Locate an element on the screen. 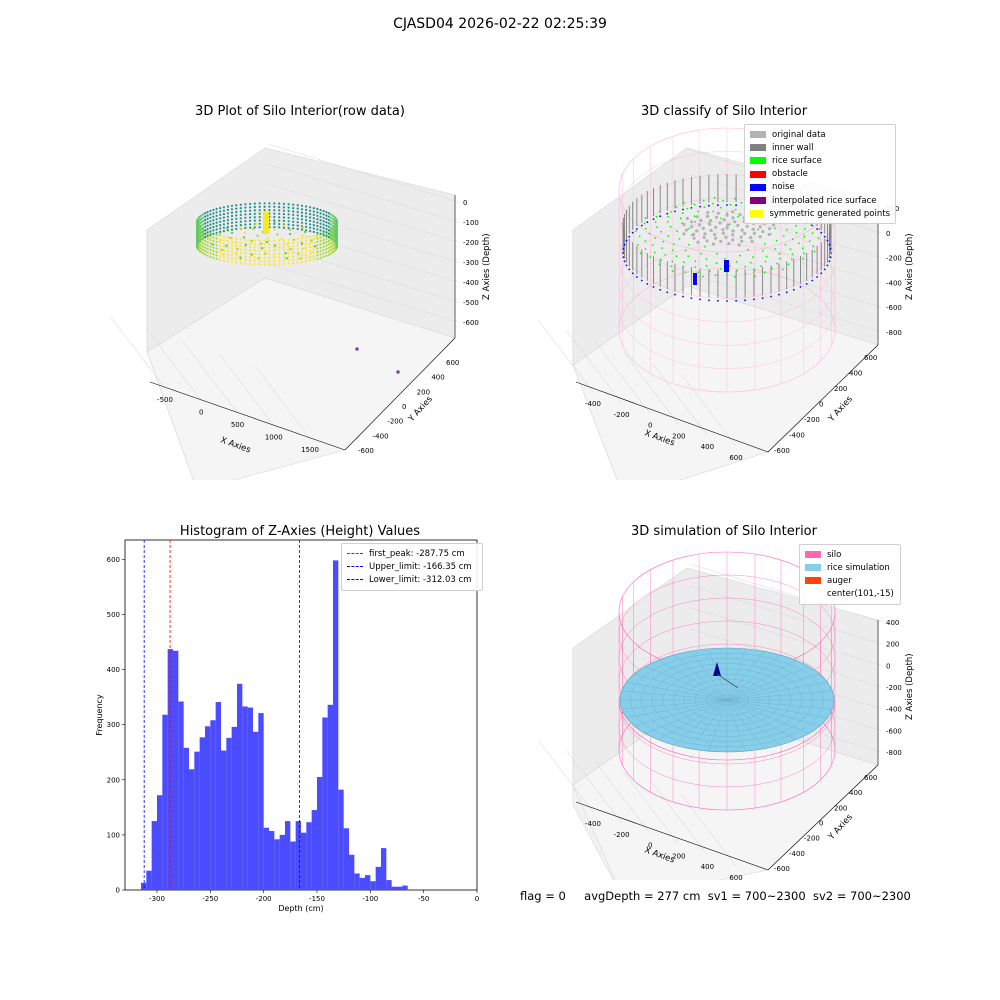  x-tick-label: -200 is located at coordinates (622, 835).